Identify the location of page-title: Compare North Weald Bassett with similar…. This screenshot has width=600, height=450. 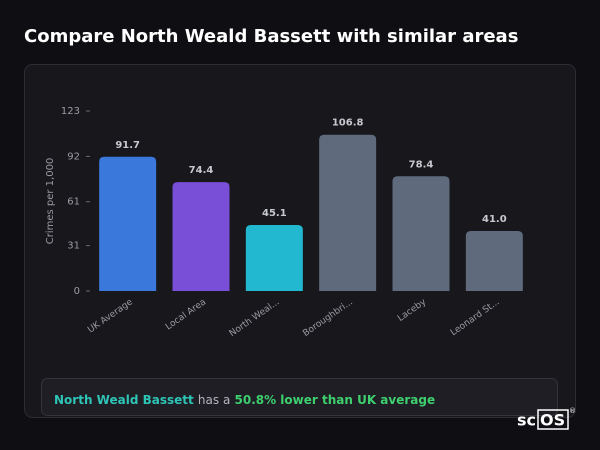
(271, 36).